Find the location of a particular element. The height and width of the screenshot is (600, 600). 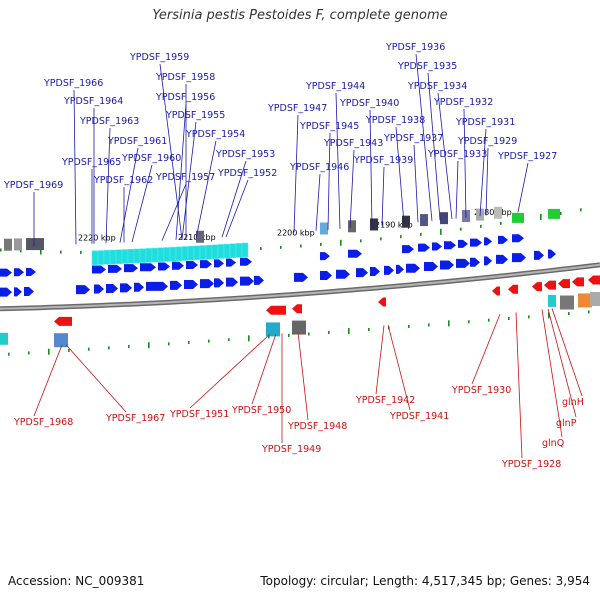

gene-label: YPDSF_1962 is located at coordinates (123, 180).